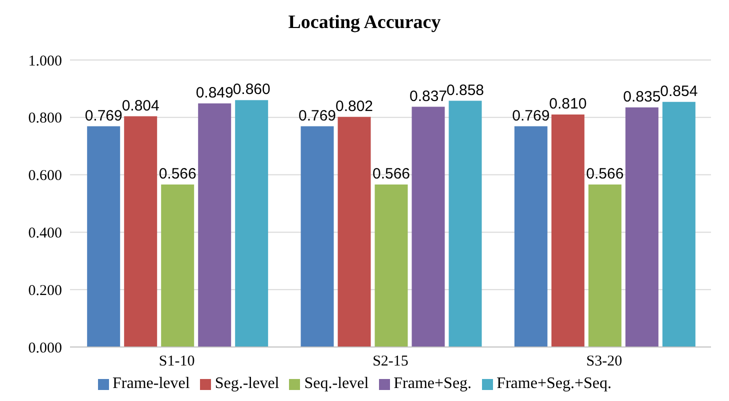 The height and width of the screenshot is (401, 729). I want to click on y-tick-label: 0.200, so click(45, 290).